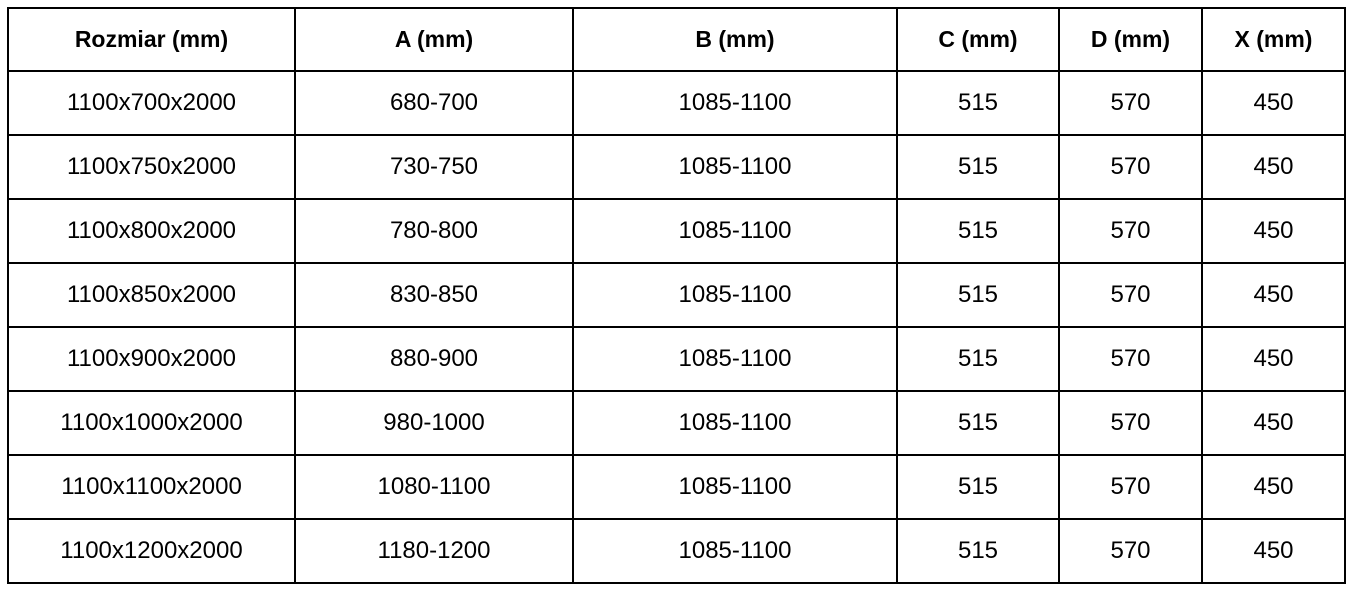 The height and width of the screenshot is (591, 1351). Describe the element at coordinates (151, 39) in the screenshot. I see `column-header-size: Rozmiar (mm)` at that location.